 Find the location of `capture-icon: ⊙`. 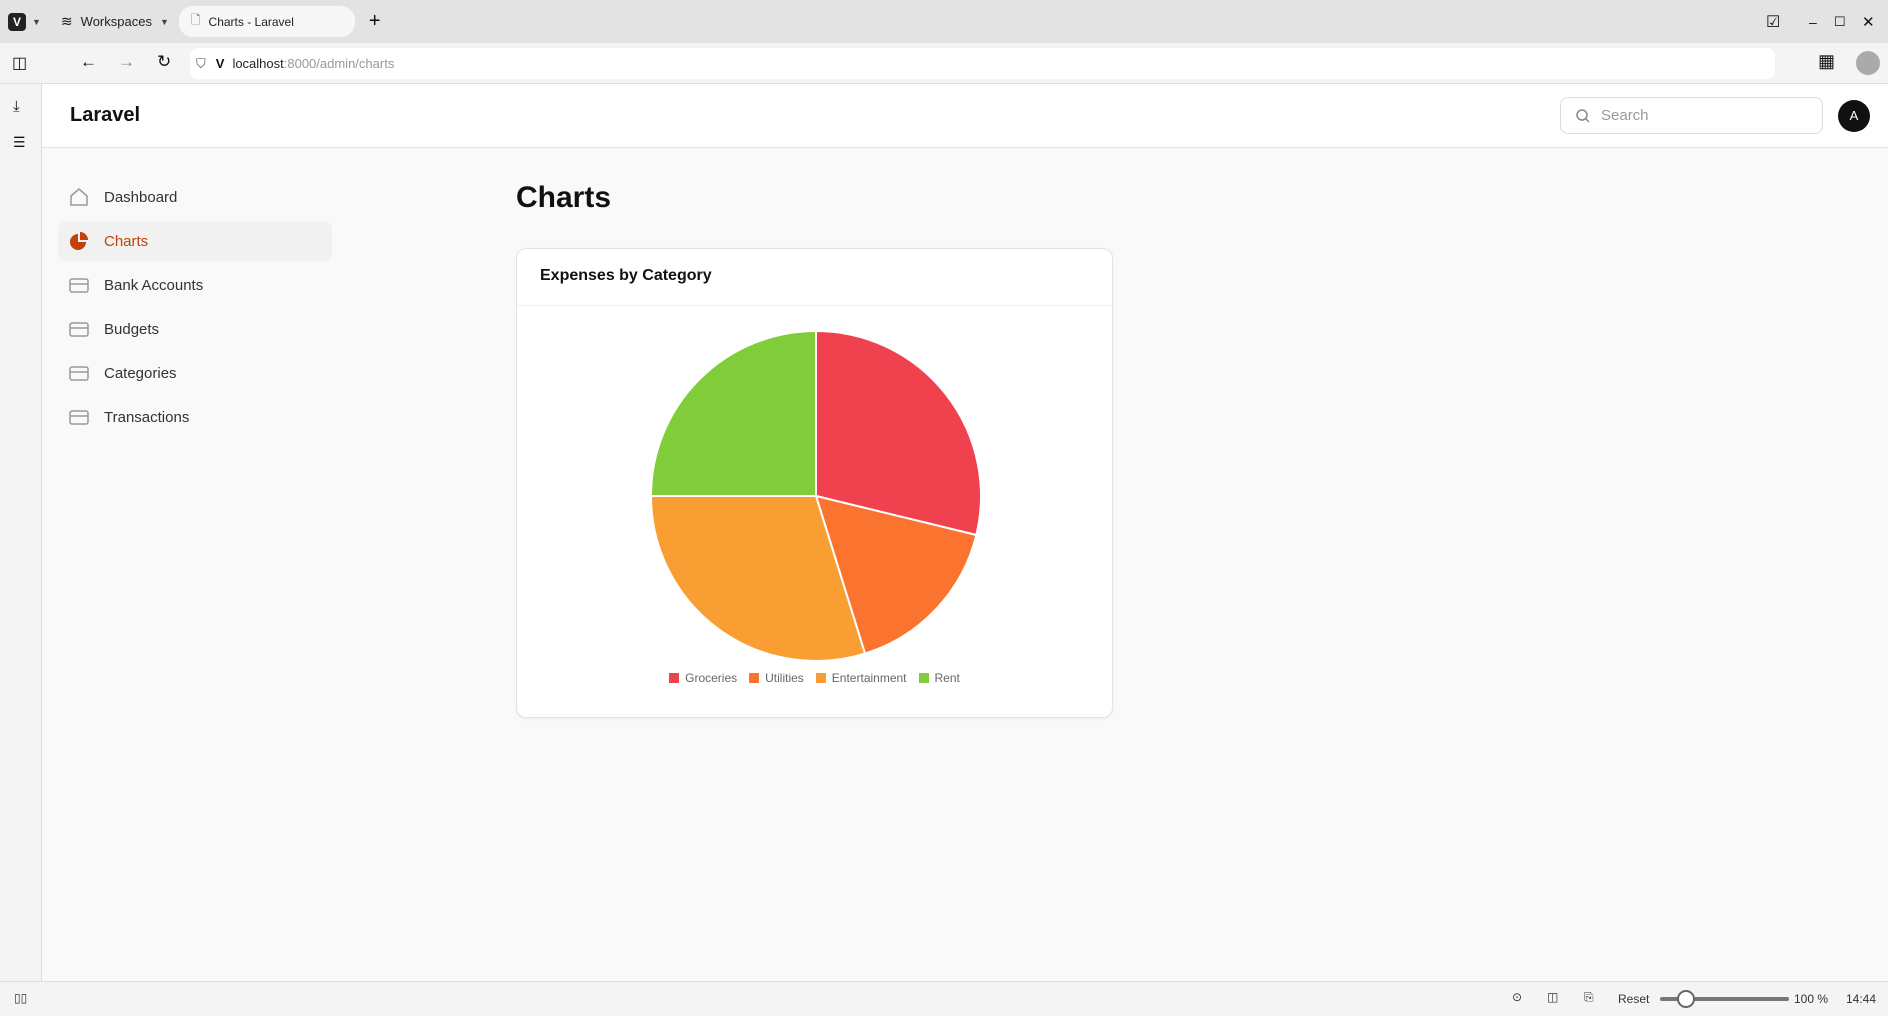

capture-icon: ⊙ is located at coordinates (1517, 997).